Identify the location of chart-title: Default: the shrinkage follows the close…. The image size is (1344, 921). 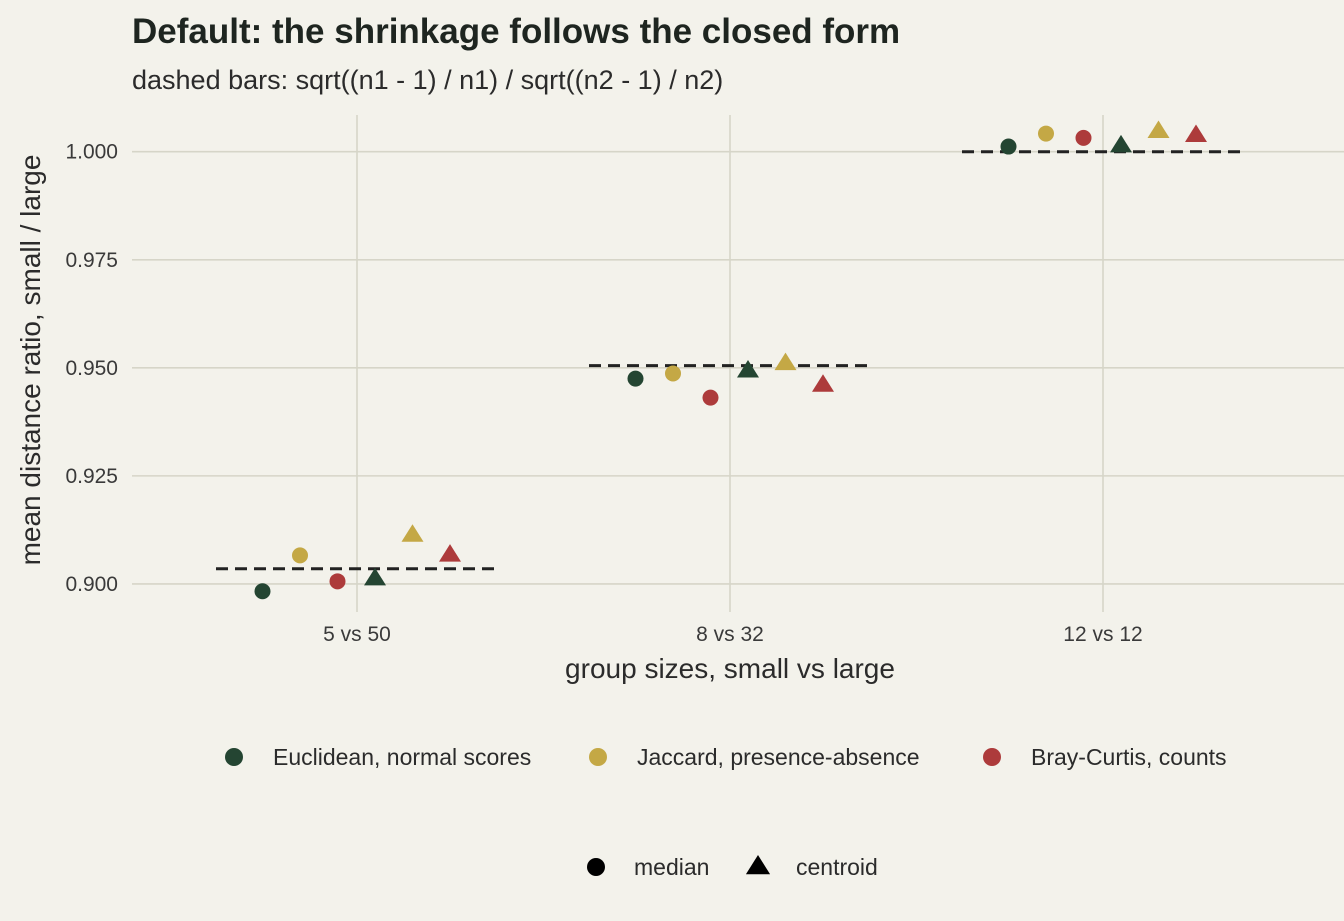
(516, 31).